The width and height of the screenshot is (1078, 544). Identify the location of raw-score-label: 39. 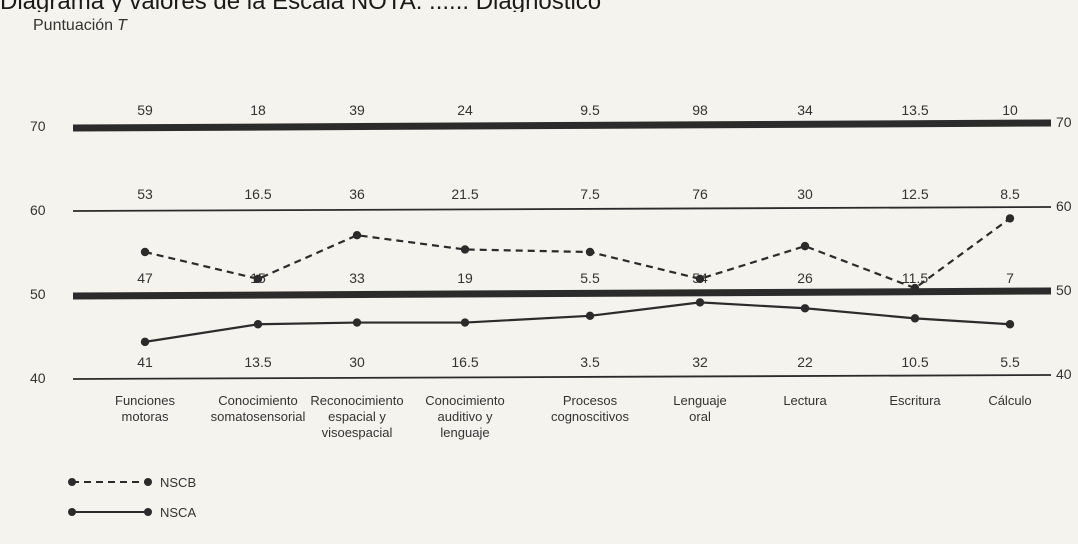
(357, 110).